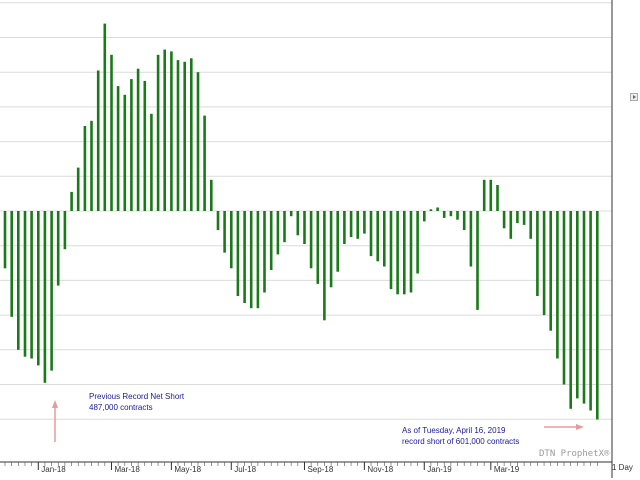 The width and height of the screenshot is (640, 480). I want to click on period-label: 1 Day, so click(622, 467).